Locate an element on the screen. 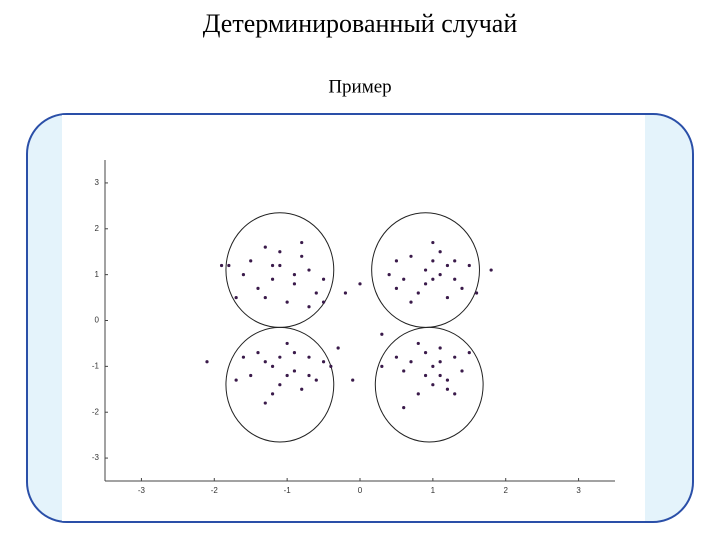  y-tick-label: -1 is located at coordinates (96, 365).